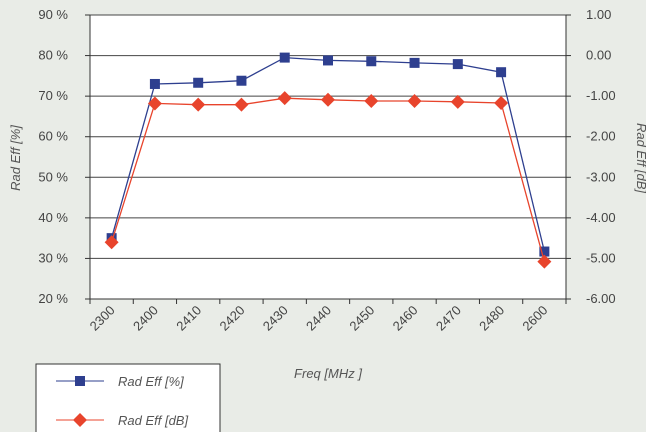 This screenshot has width=646, height=432. I want to click on y-axis-title: Rad Eff [%], so click(15, 158).